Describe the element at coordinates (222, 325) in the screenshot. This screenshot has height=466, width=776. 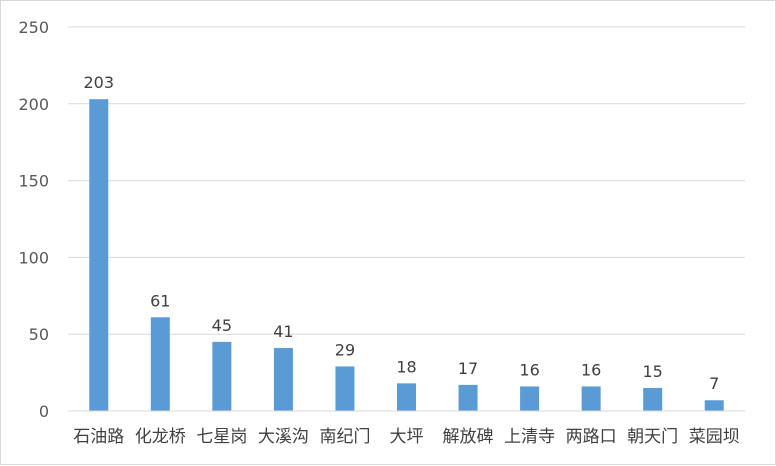
I see `data-label: 45` at that location.